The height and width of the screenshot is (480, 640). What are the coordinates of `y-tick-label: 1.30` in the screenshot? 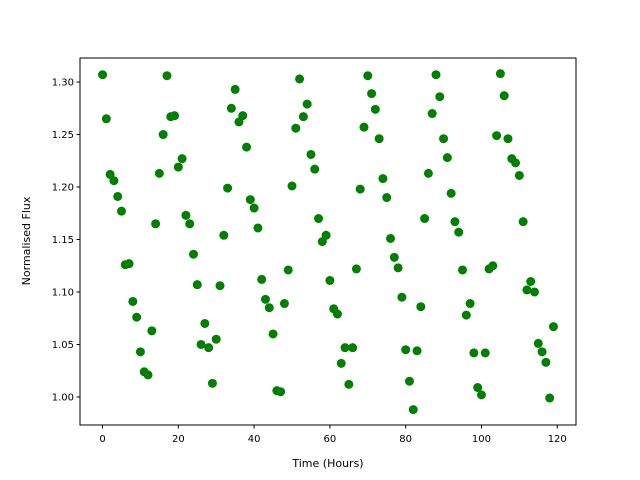 It's located at (63, 83).